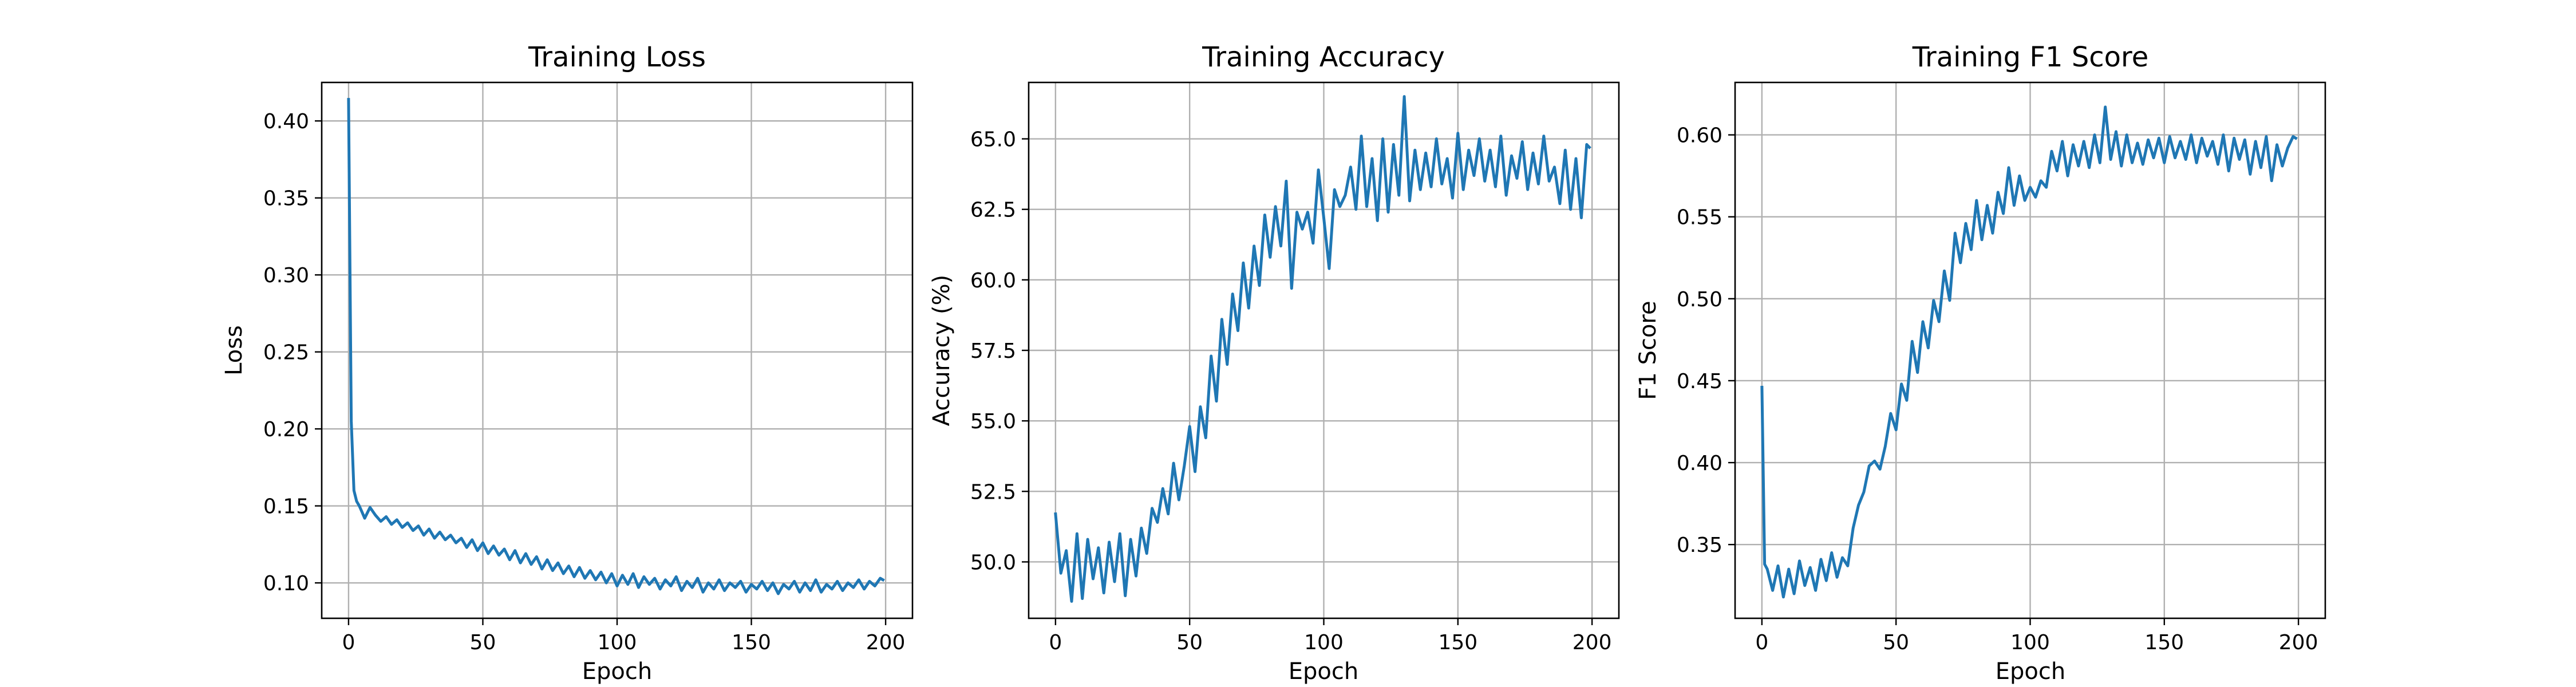 The image size is (2576, 687). What do you see at coordinates (1699, 136) in the screenshot?
I see `y-tick-label: 0.60` at bounding box center [1699, 136].